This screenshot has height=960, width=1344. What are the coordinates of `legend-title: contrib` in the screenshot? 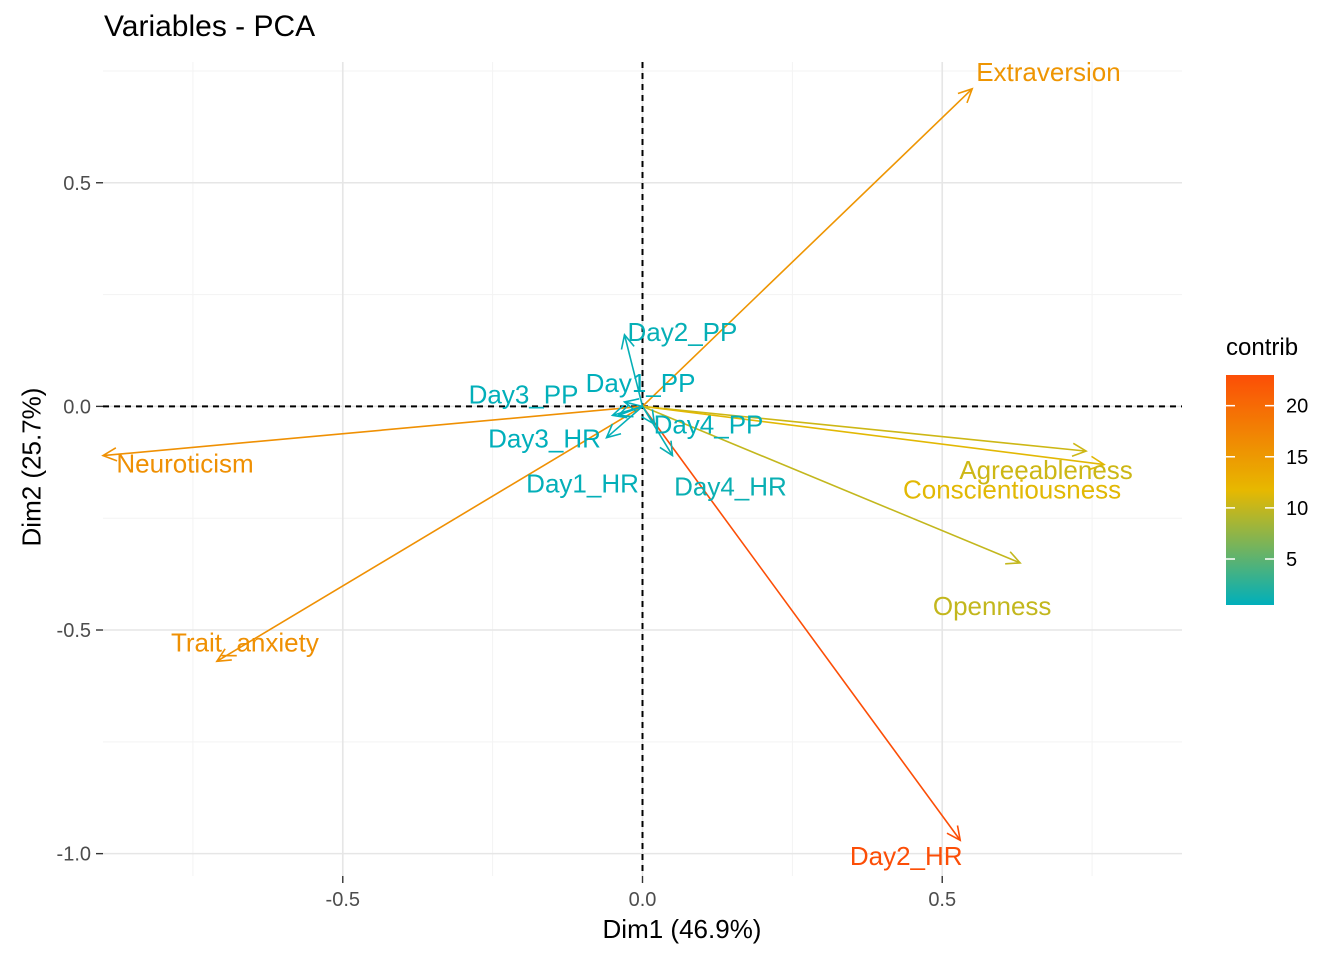 It's located at (1262, 347).